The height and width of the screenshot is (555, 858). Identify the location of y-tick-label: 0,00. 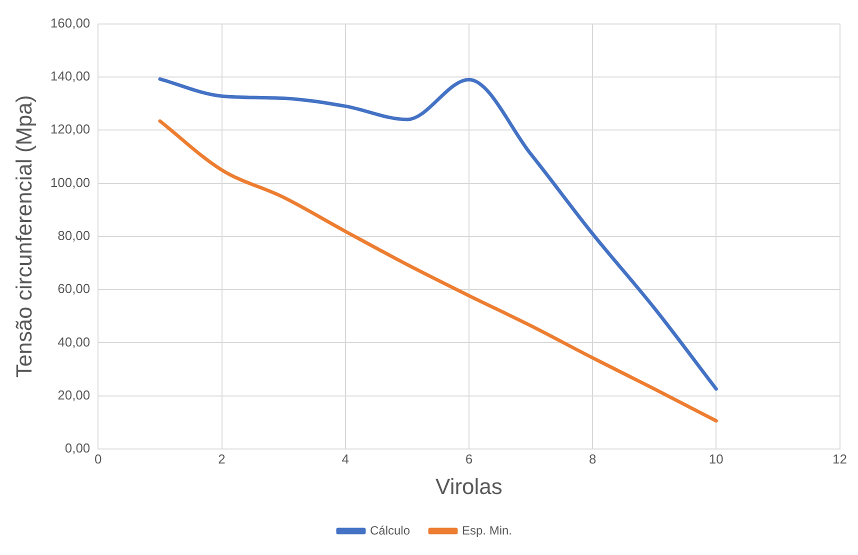
(77, 448).